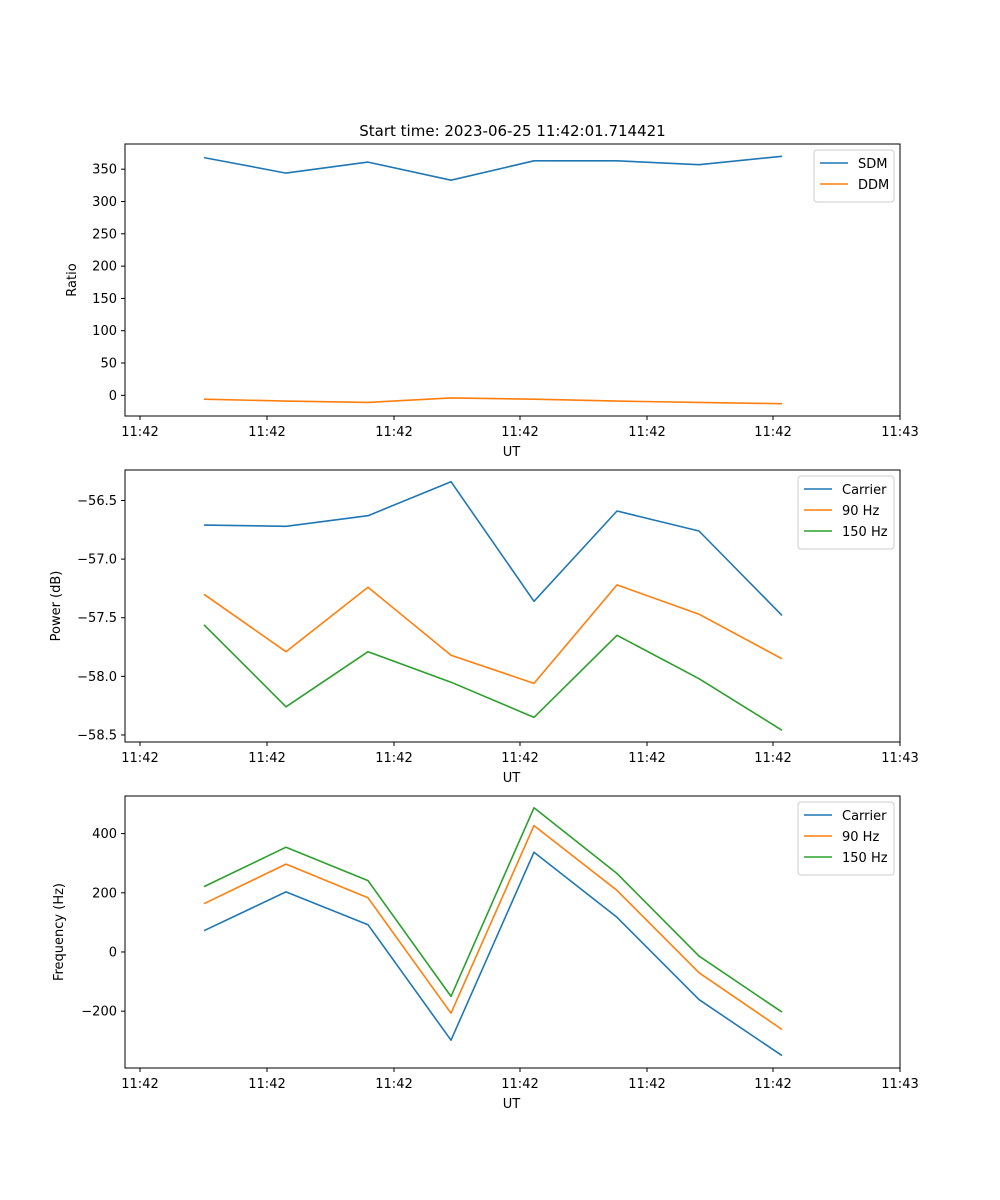 This screenshot has height=1200, width=1000. Describe the element at coordinates (104, 170) in the screenshot. I see `y-tick-label: 350` at that location.